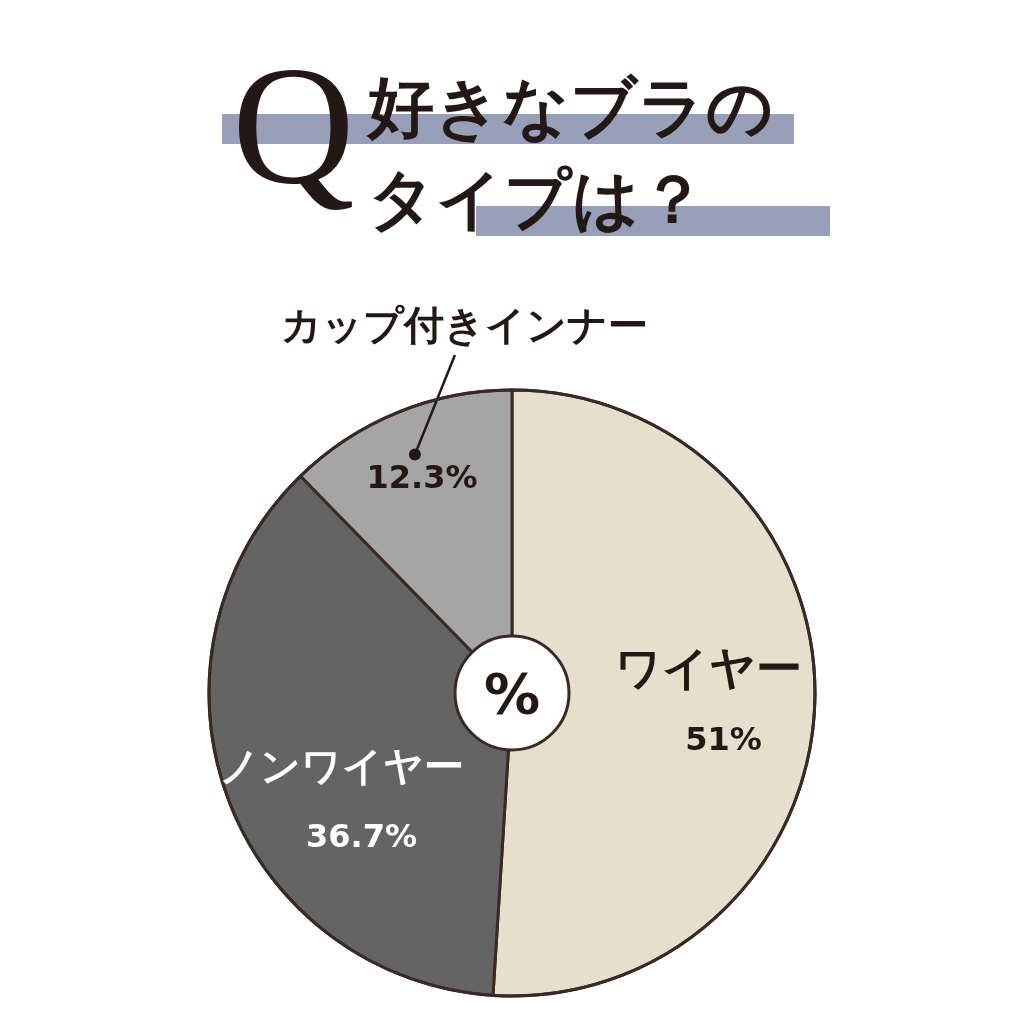 The height and width of the screenshot is (1024, 1024). I want to click on chart-title: 好きなブラのタイプは？, so click(571, 154).